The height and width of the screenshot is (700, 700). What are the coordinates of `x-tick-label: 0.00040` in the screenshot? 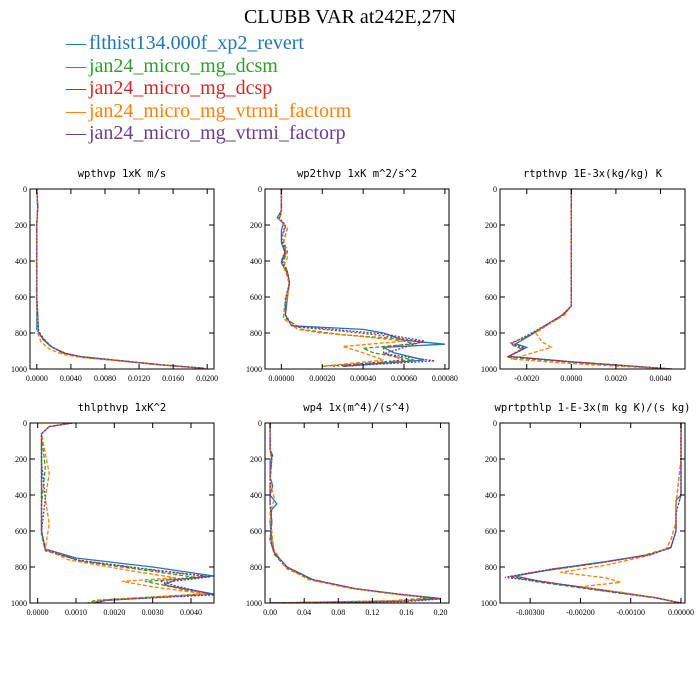 It's located at (363, 378).